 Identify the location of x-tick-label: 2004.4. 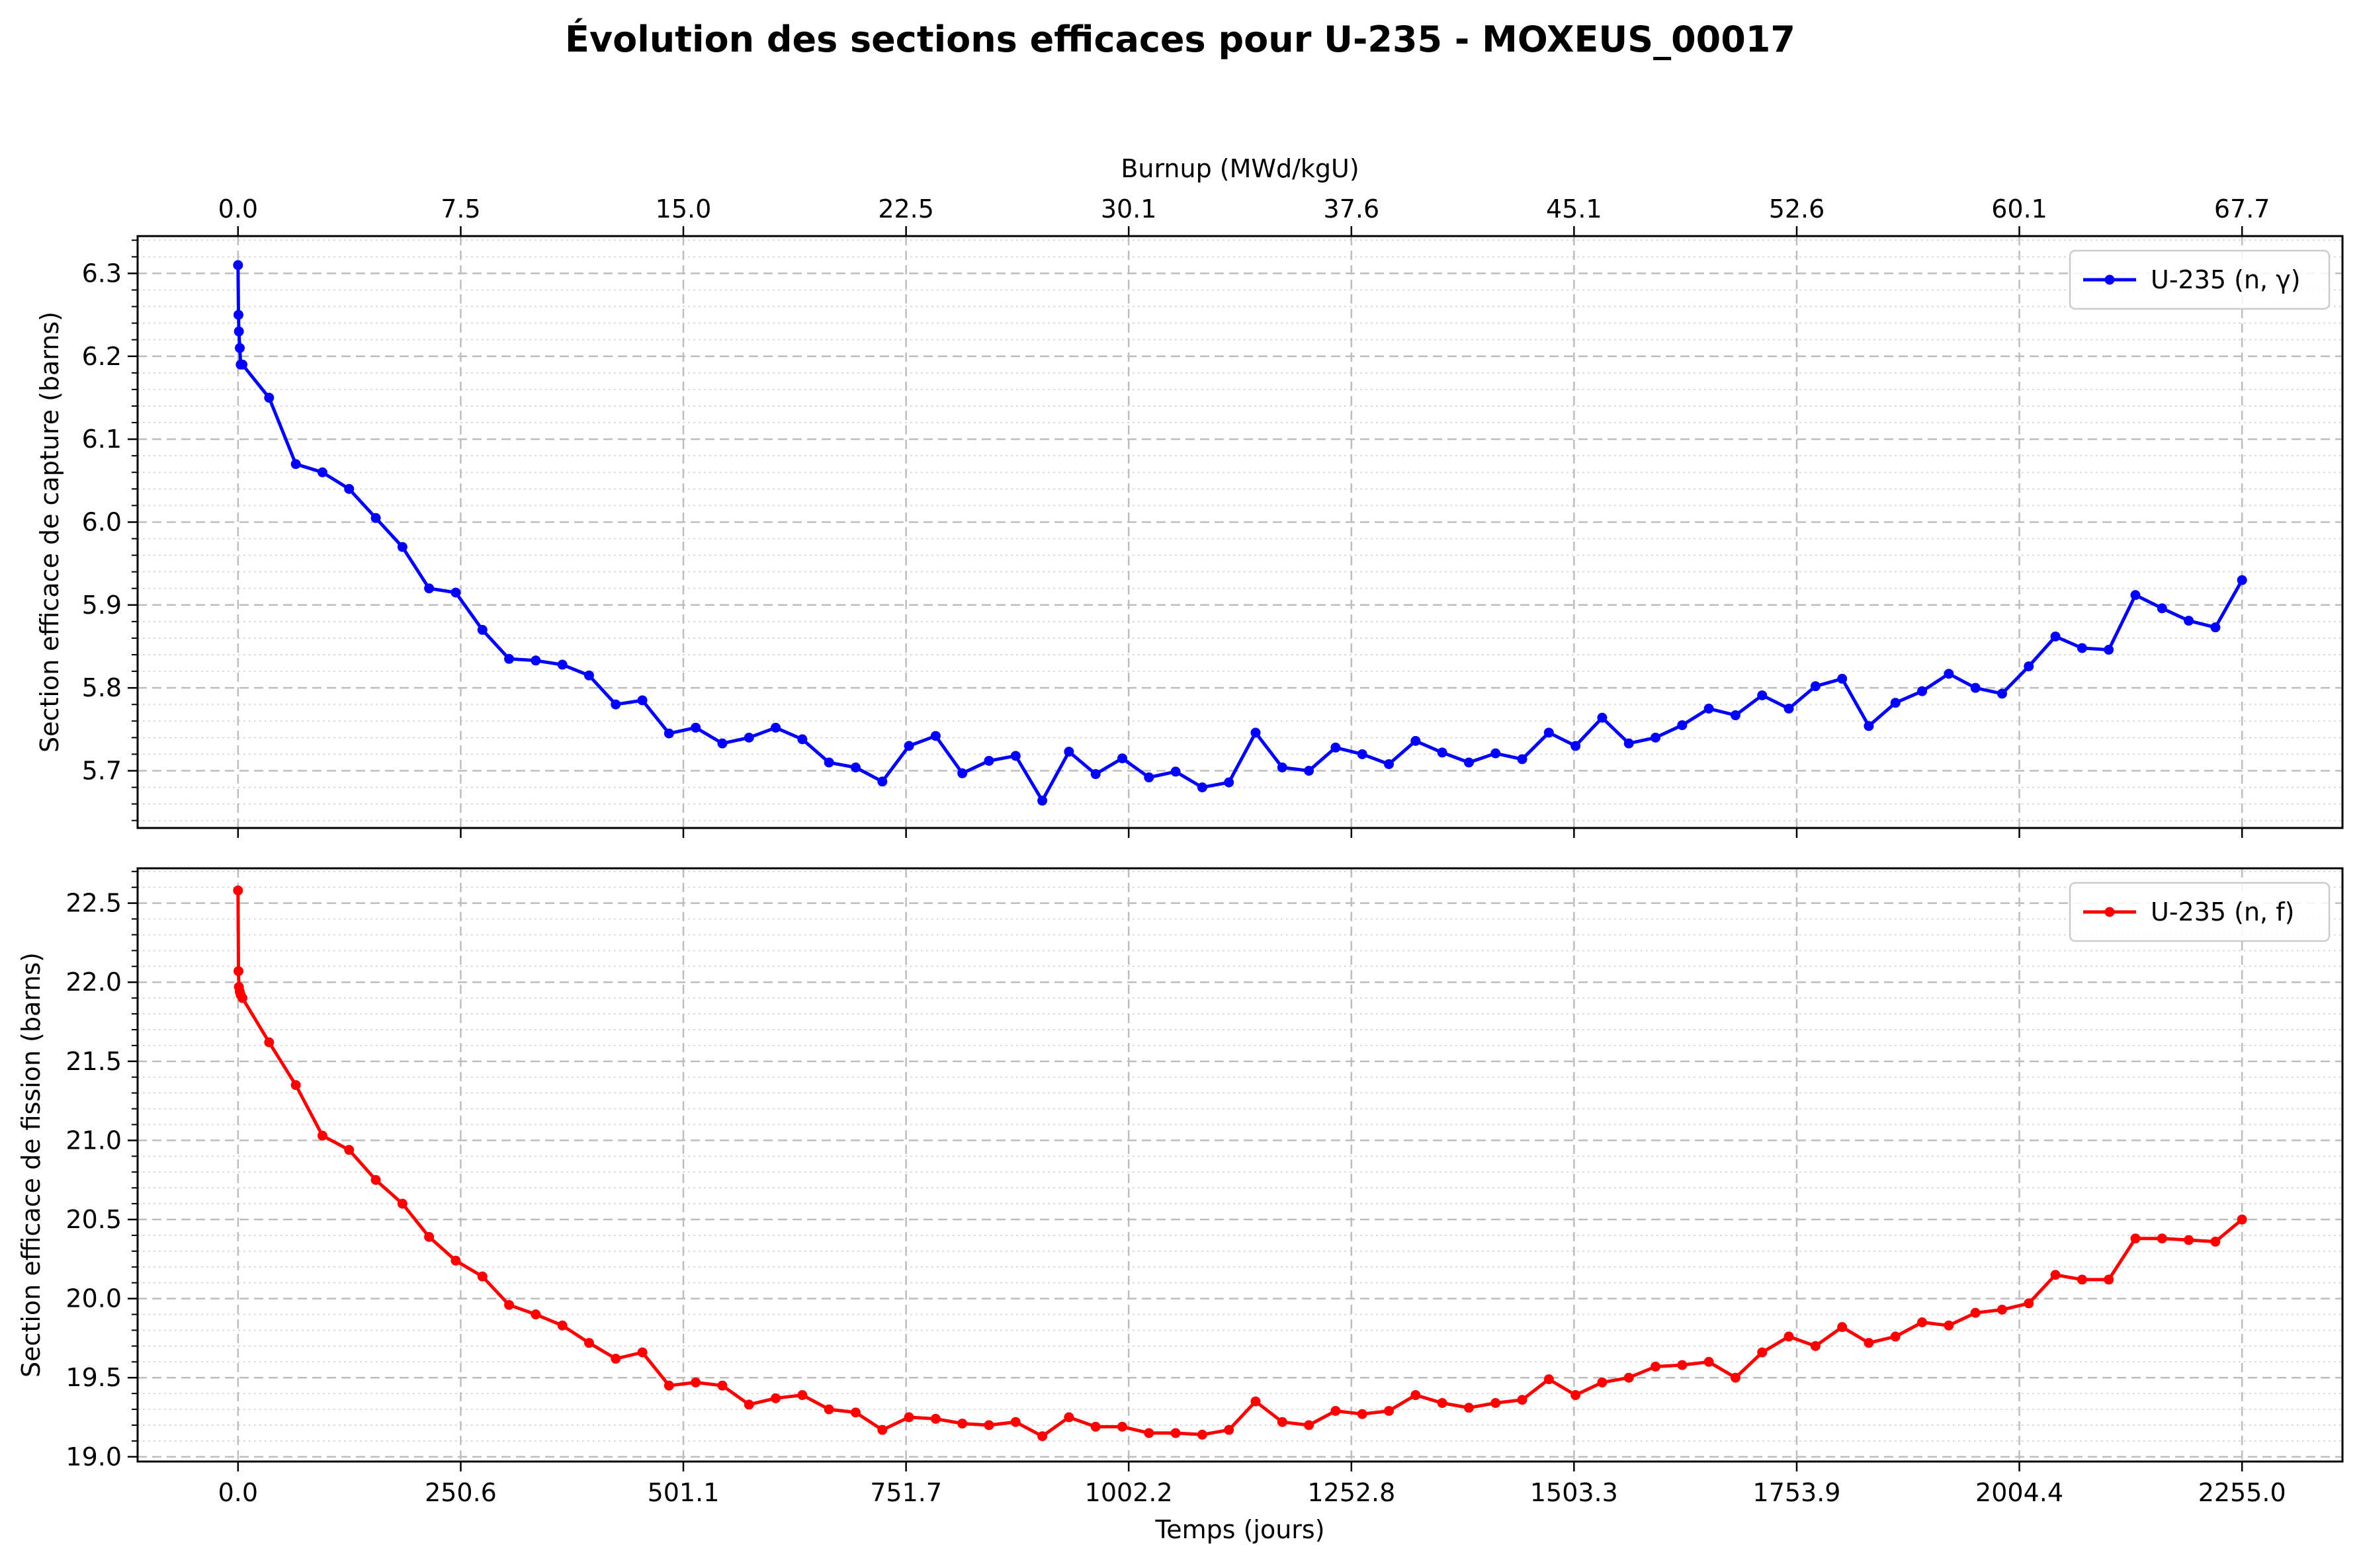
(2019, 1492).